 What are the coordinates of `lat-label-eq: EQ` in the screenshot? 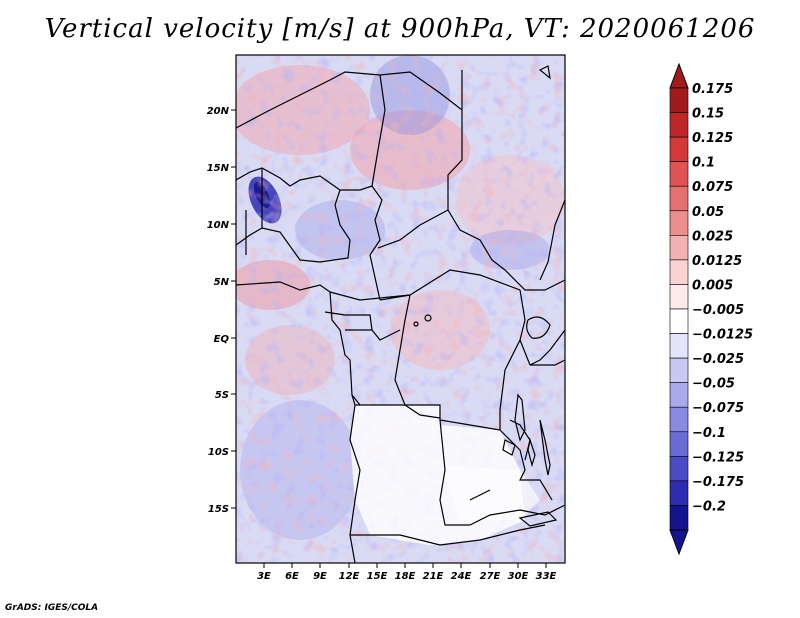 It's located at (222, 339).